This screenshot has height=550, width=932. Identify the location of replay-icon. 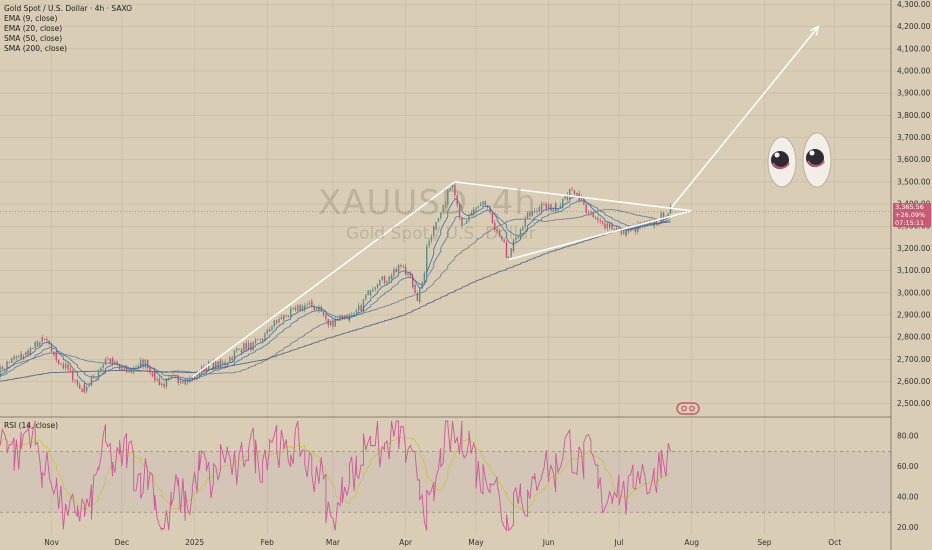
(688, 408).